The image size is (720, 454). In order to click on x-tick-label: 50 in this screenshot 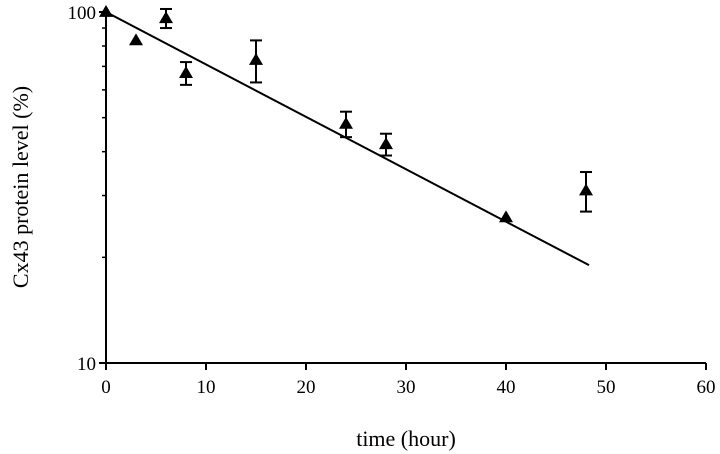, I will do `click(606, 387)`.